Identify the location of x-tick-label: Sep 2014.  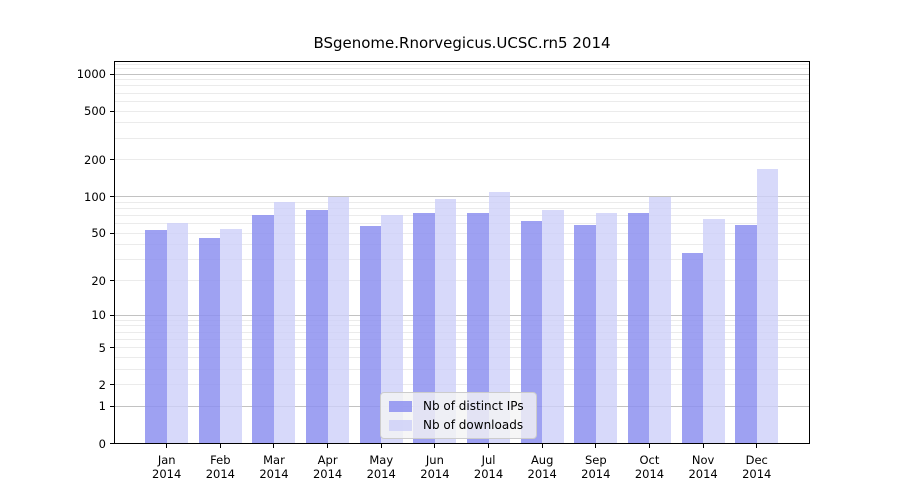
(596, 467).